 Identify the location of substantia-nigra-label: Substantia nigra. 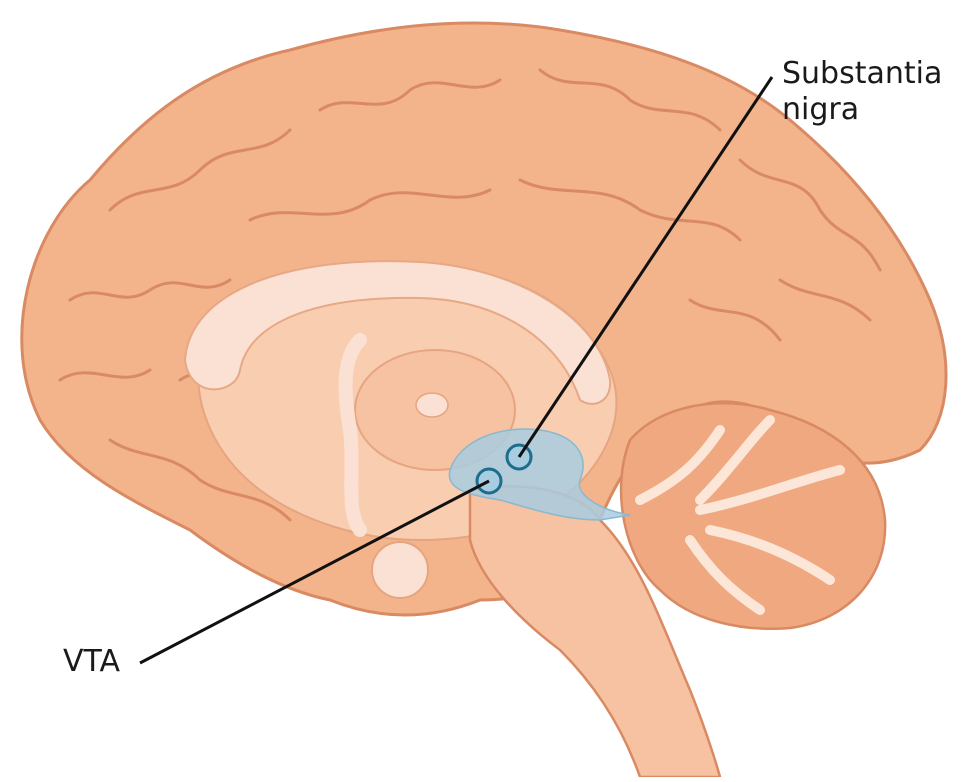
(862, 92).